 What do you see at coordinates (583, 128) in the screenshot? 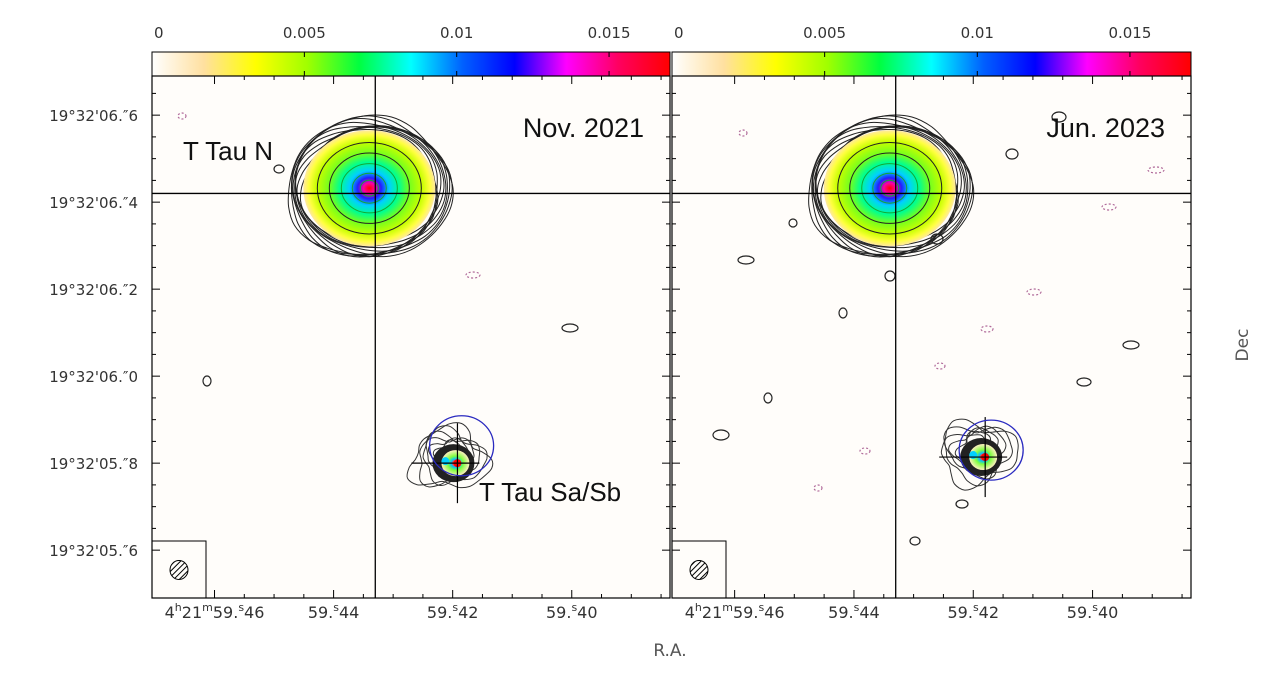
I see `panel-title: Nov. 2021` at bounding box center [583, 128].